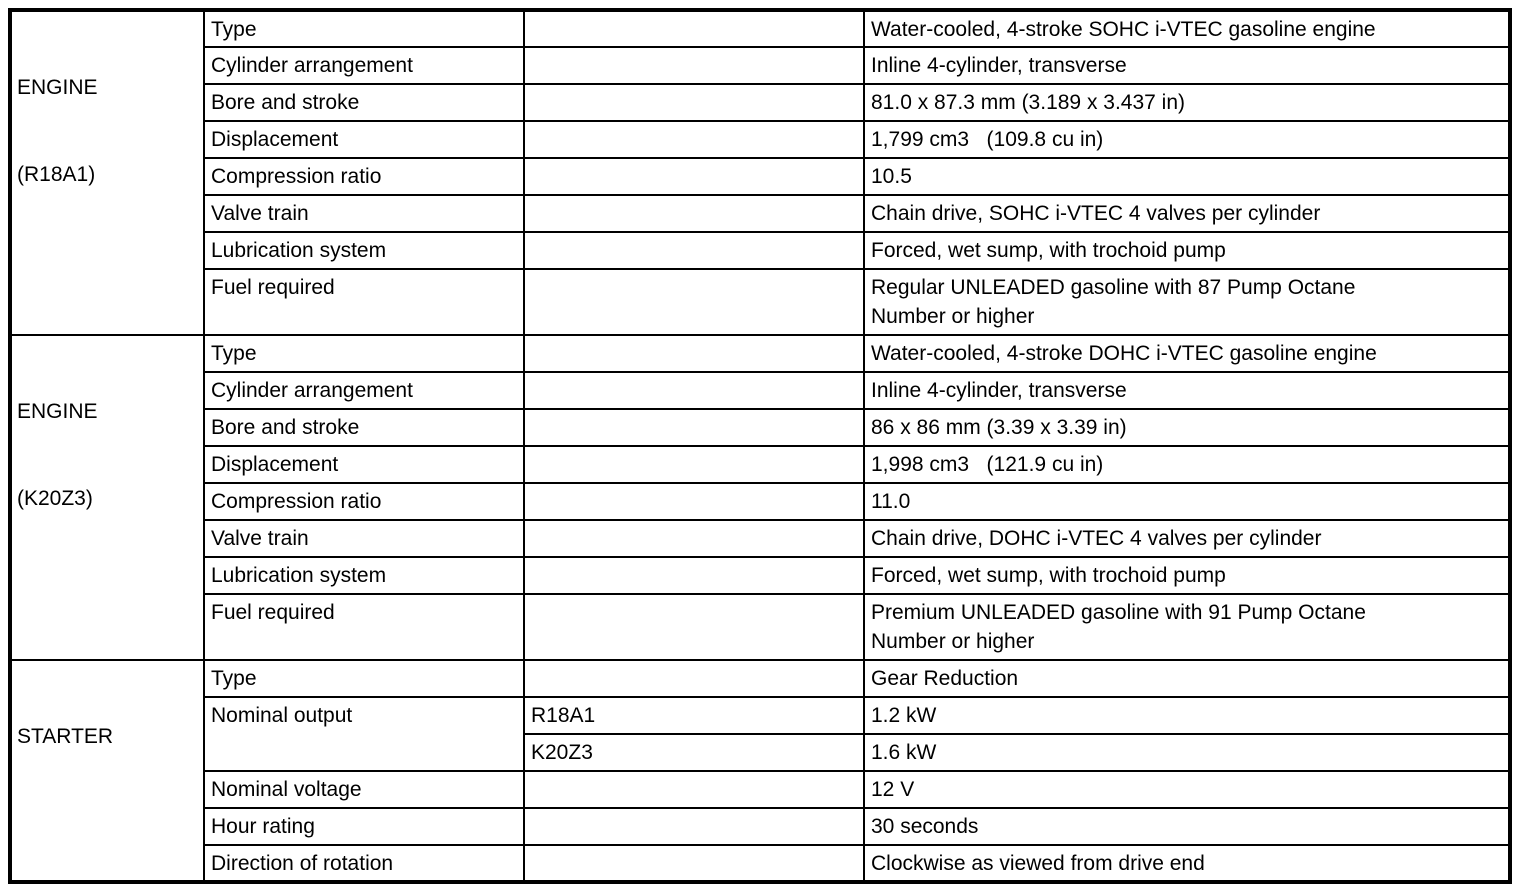  What do you see at coordinates (364, 734) in the screenshot?
I see `spec-label-cell: Nominal output` at bounding box center [364, 734].